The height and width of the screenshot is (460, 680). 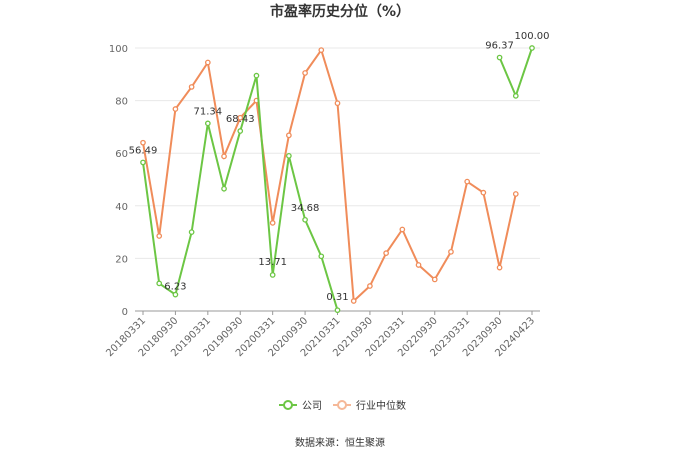 I want to click on y-axis-ticks: 0 20 40 60 80 100, so click(x=118, y=181).